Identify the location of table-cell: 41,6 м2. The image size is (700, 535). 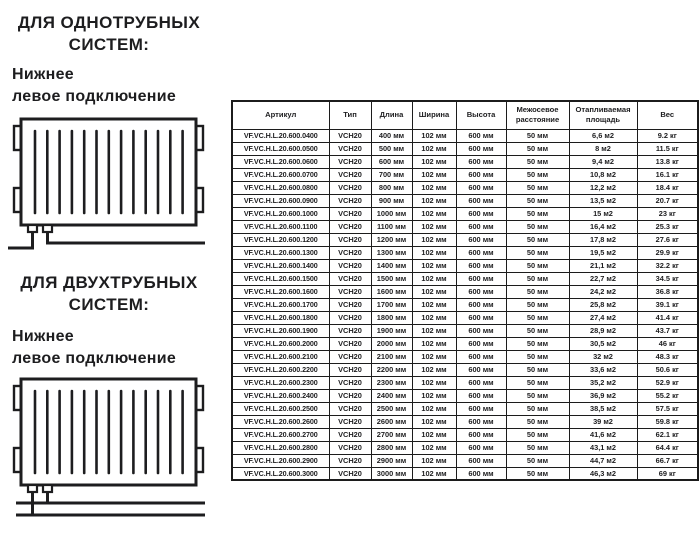
(603, 434).